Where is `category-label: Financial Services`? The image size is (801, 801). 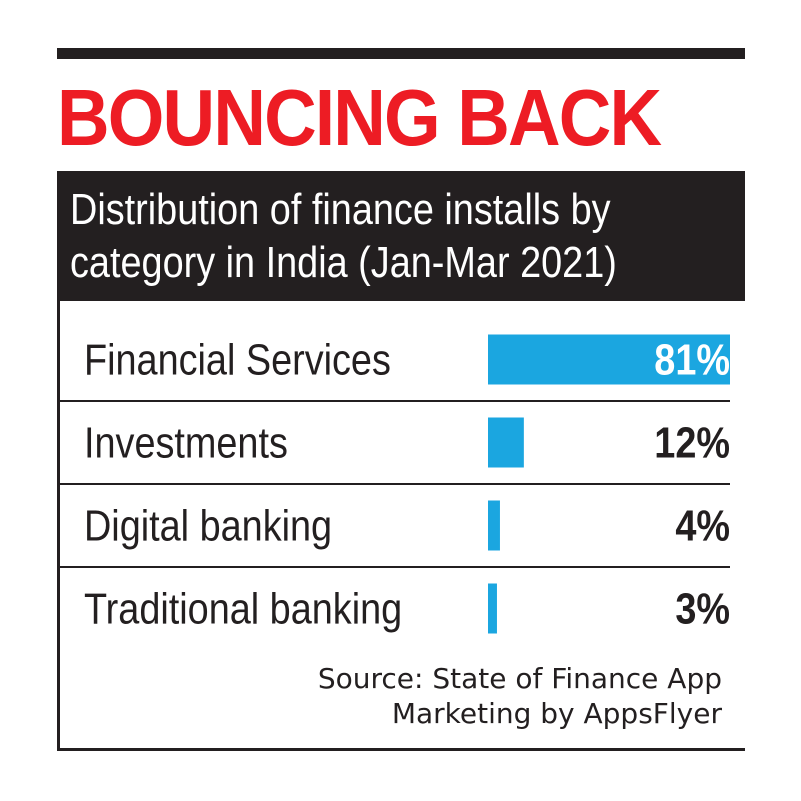 category-label: Financial Services is located at coordinates (237, 359).